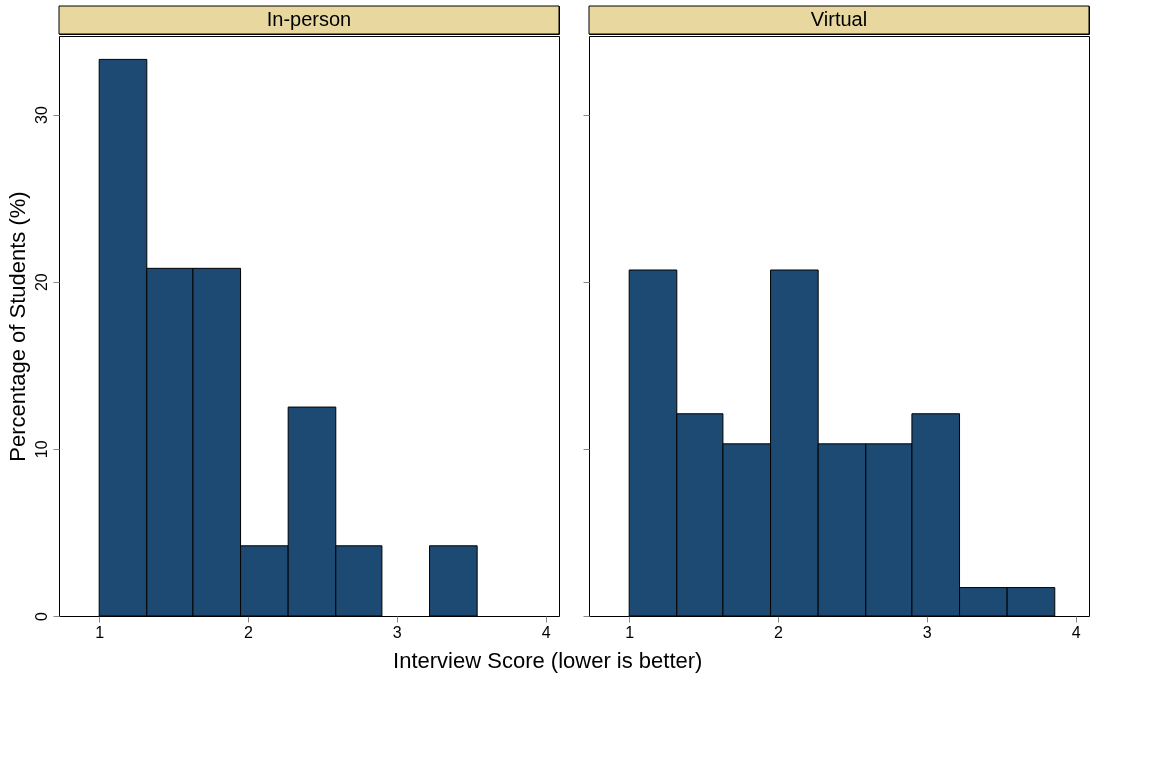 This screenshot has height=758, width=1151. Describe the element at coordinates (839, 19) in the screenshot. I see `chart-title: Virtual` at that location.